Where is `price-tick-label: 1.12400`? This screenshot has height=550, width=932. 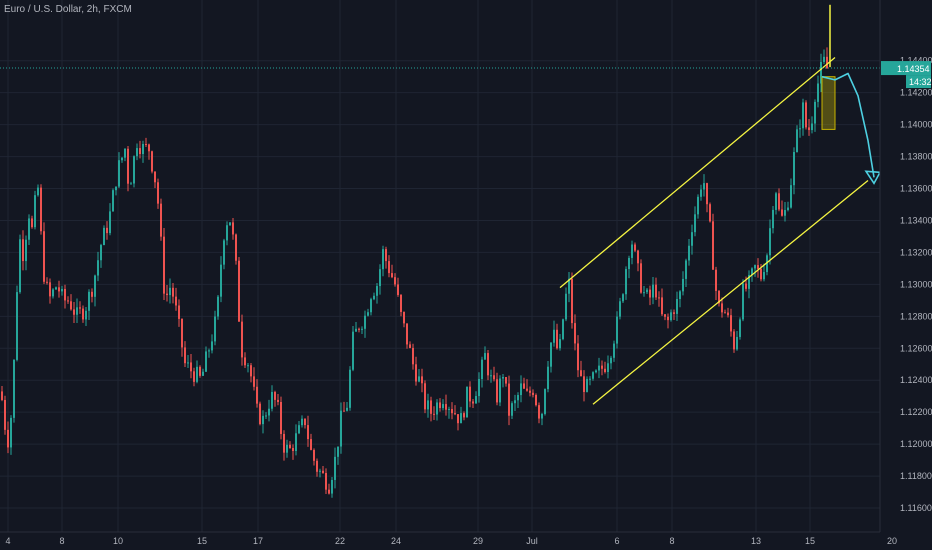
price-tick-label: 1.12400 is located at coordinates (916, 380).